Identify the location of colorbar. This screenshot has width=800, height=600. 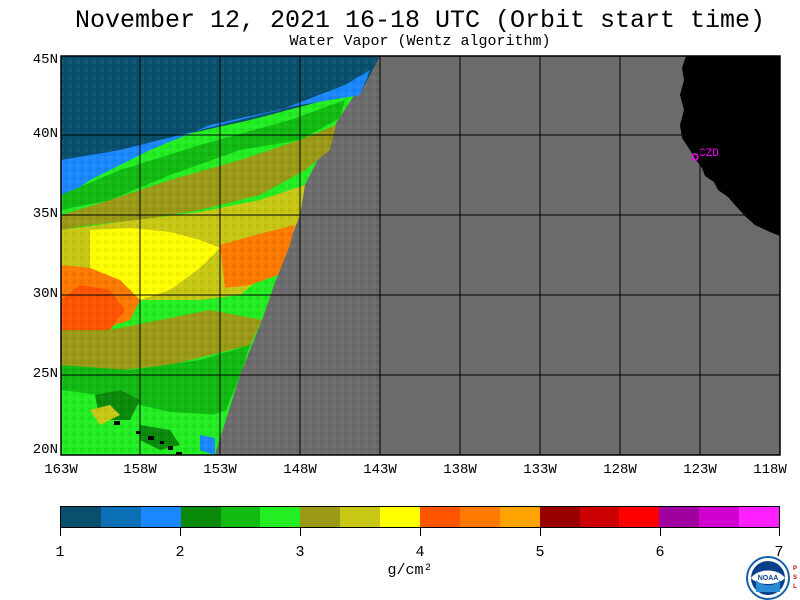
(420, 517).